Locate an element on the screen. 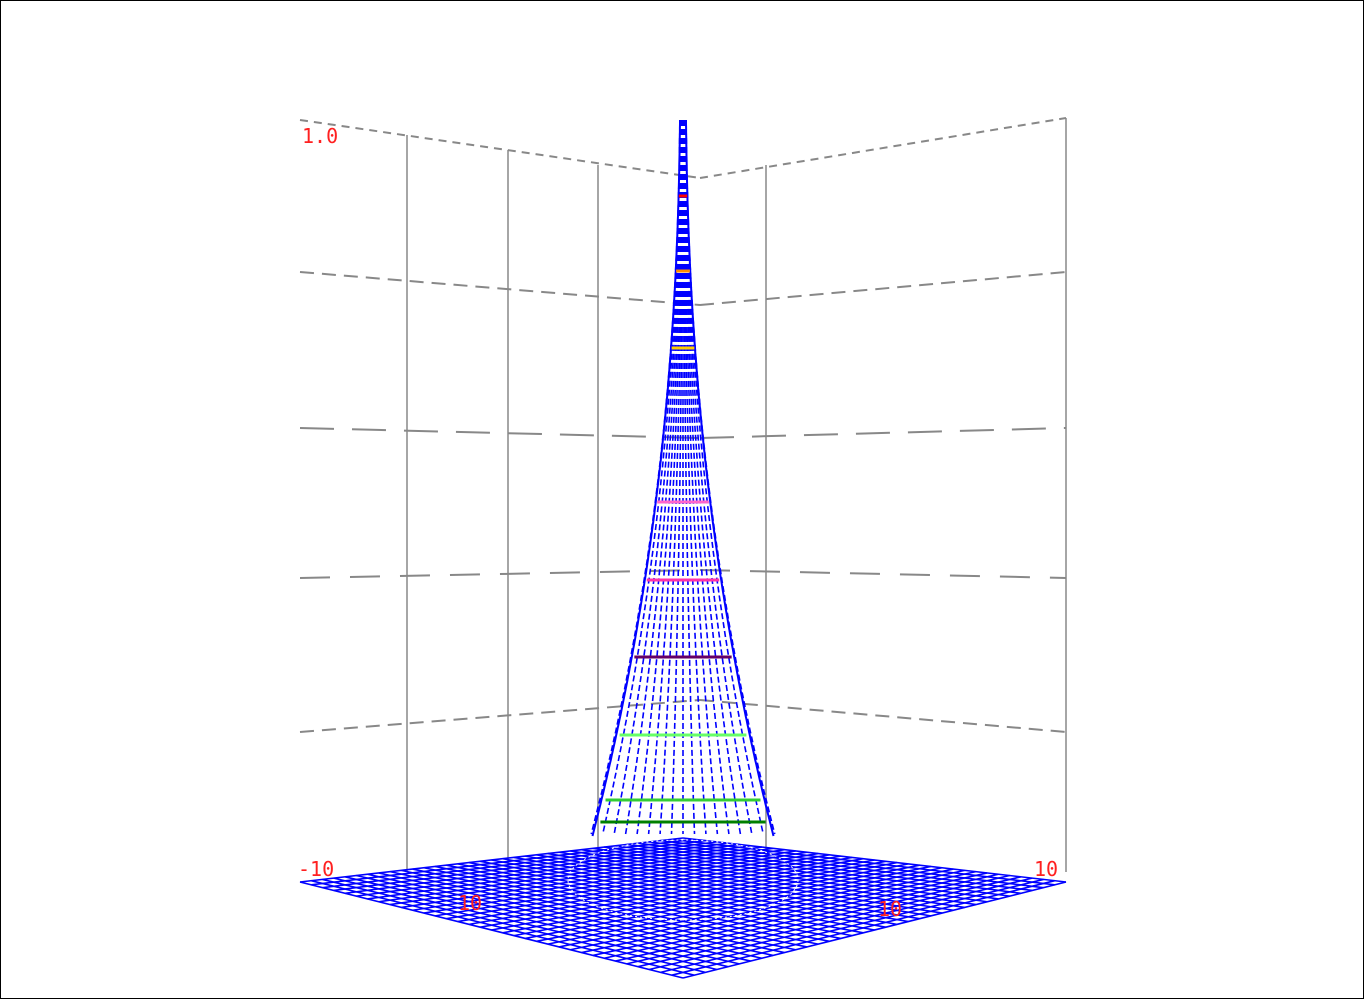  base-highlight is located at coordinates (683, 880).